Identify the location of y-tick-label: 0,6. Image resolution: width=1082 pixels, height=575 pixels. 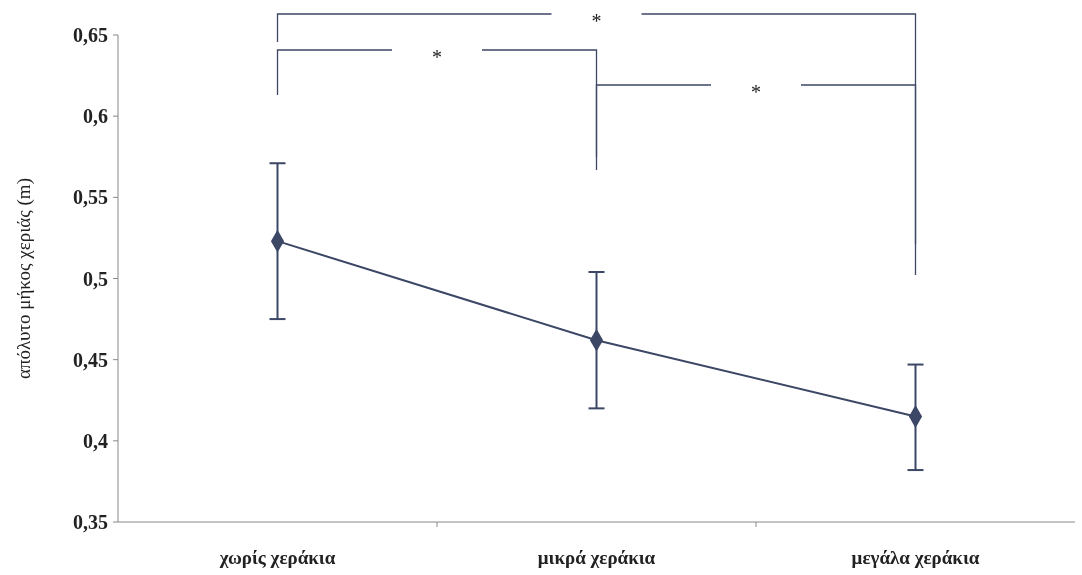
(95, 116).